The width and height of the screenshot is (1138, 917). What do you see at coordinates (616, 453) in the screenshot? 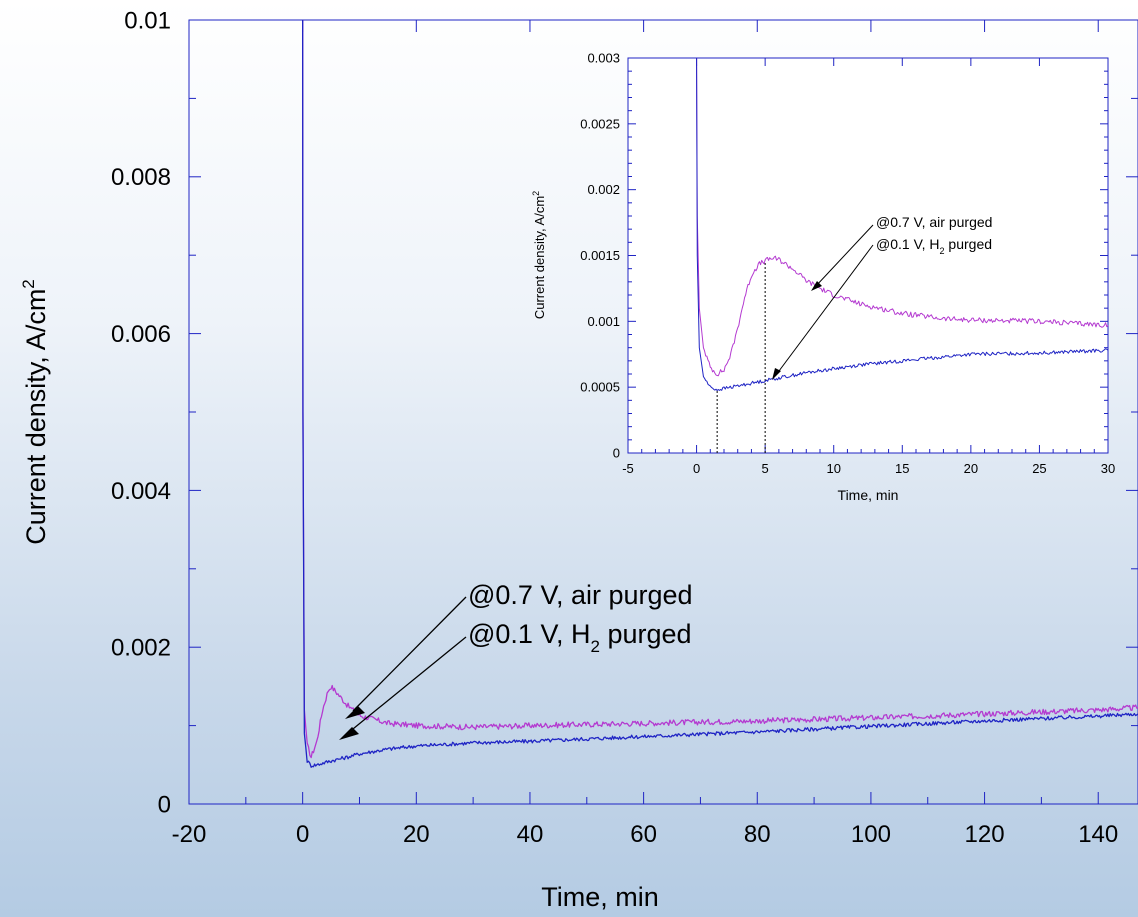
I see `inset-y-tick-label: 0` at bounding box center [616, 453].